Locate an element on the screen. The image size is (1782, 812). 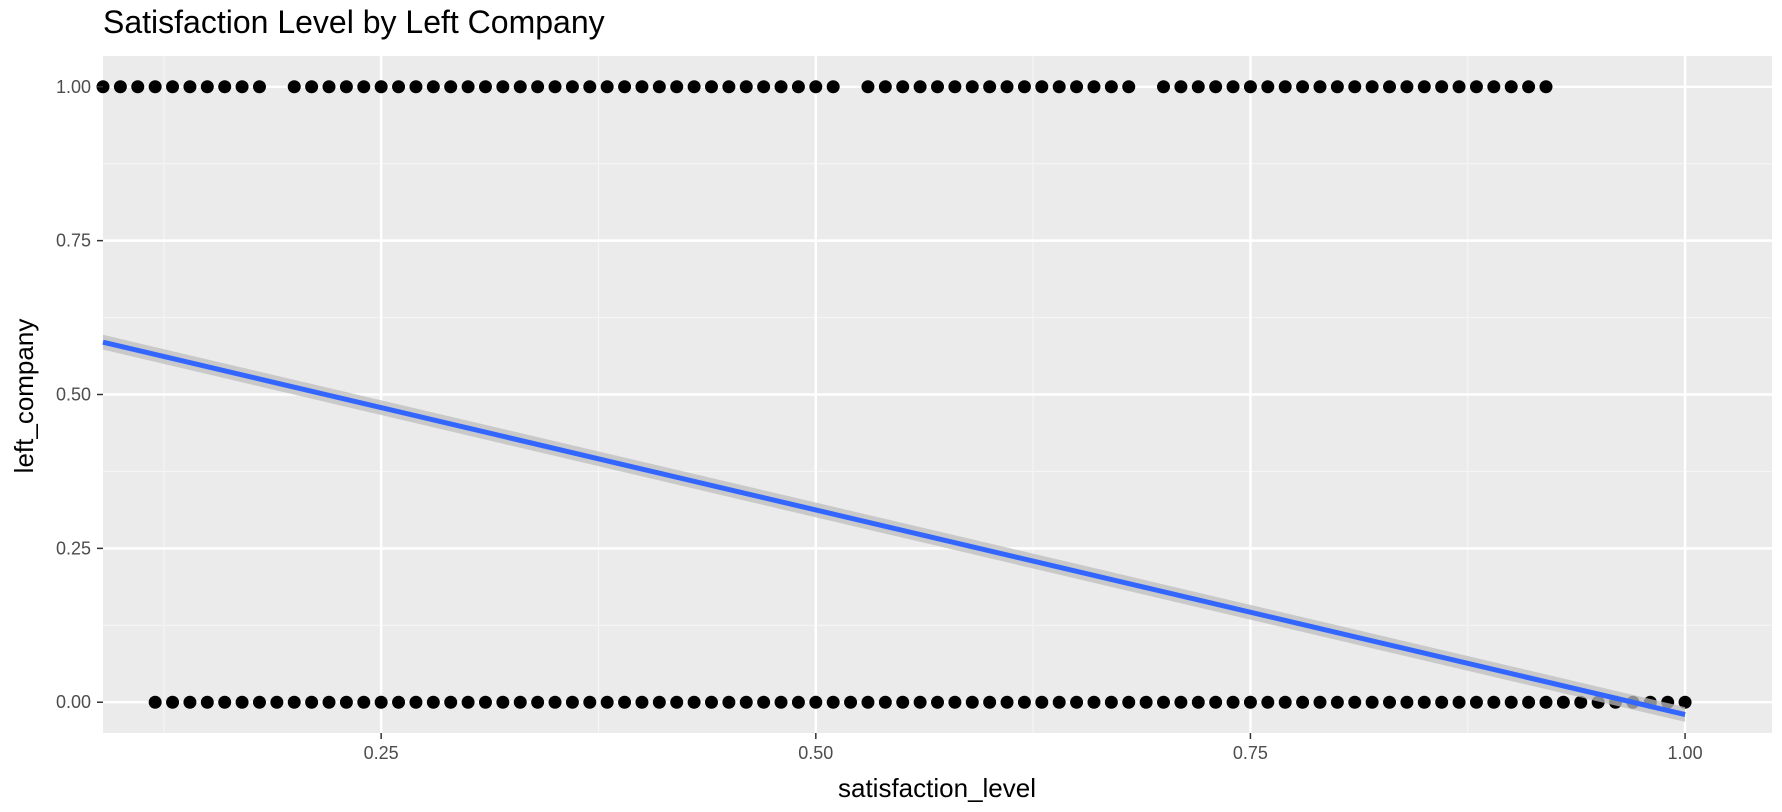
y-tick-label: 0.00 is located at coordinates (73, 702).